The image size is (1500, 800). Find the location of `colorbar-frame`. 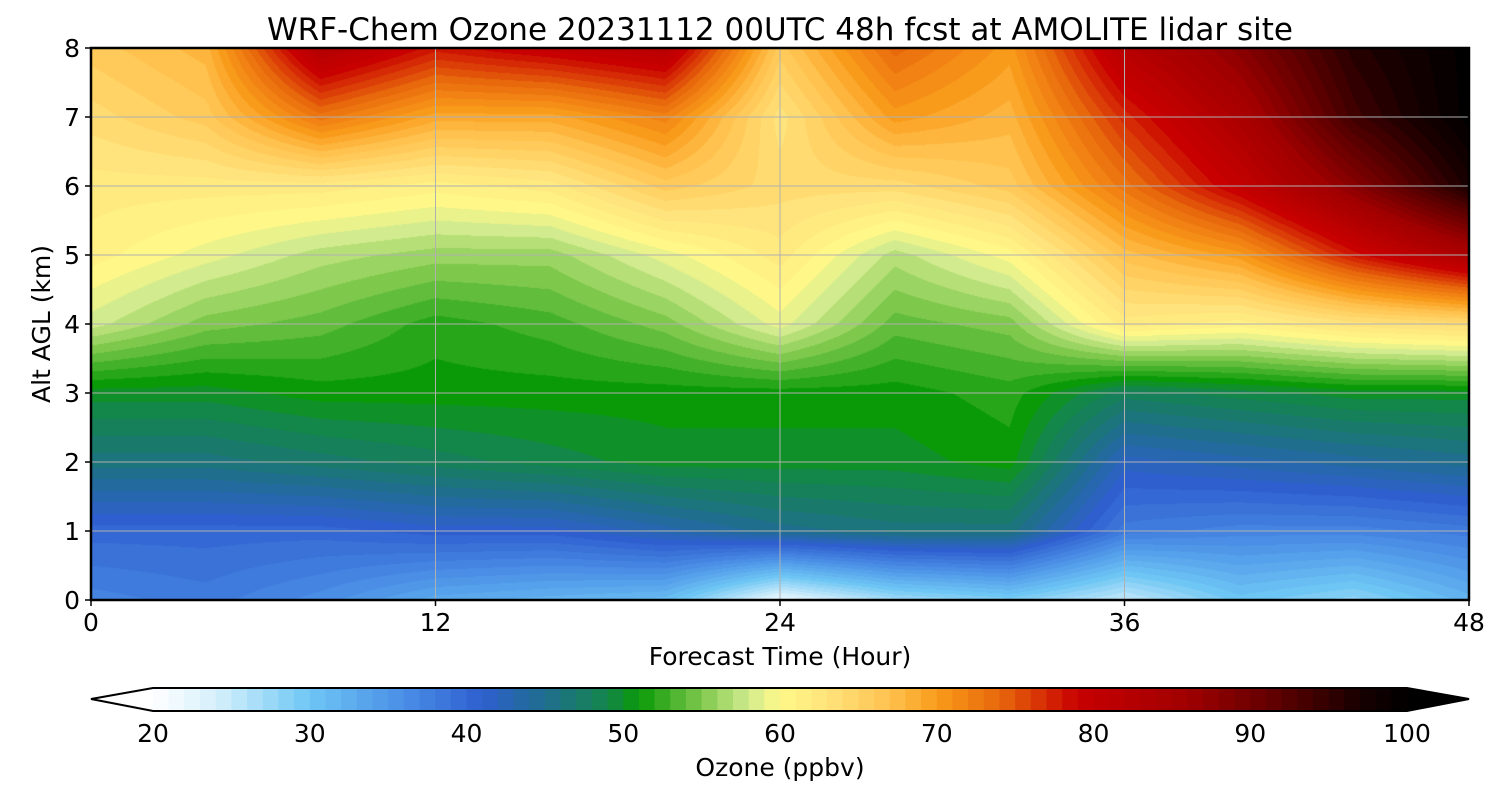

colorbar-frame is located at coordinates (780, 699).